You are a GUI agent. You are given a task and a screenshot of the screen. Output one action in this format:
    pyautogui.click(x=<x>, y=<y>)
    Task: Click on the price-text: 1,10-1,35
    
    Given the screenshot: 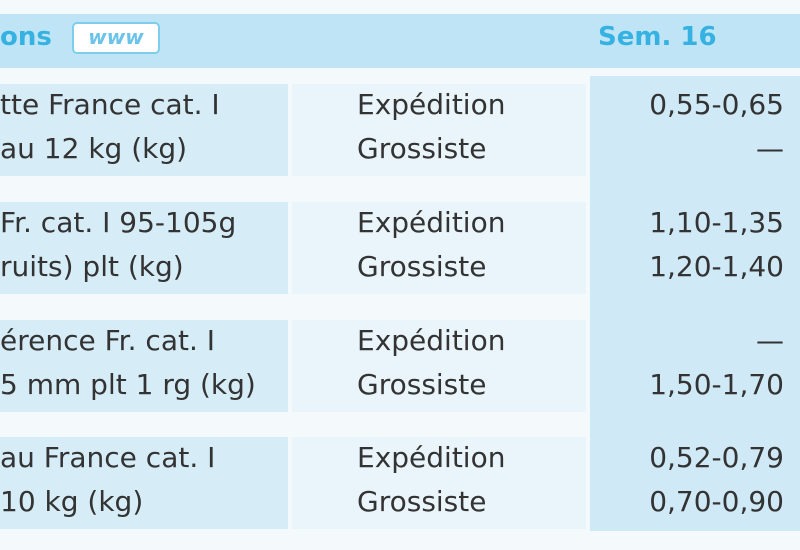 What is the action you would take?
    pyautogui.click(x=716, y=222)
    